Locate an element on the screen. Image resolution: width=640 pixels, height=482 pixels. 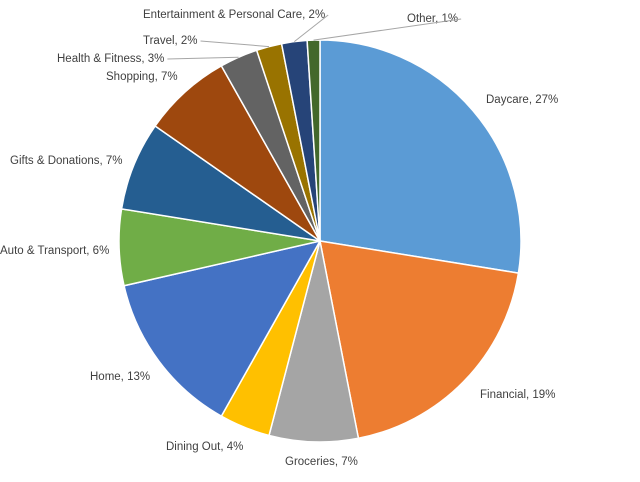
data-label: Daycare, 27% is located at coordinates (522, 100).